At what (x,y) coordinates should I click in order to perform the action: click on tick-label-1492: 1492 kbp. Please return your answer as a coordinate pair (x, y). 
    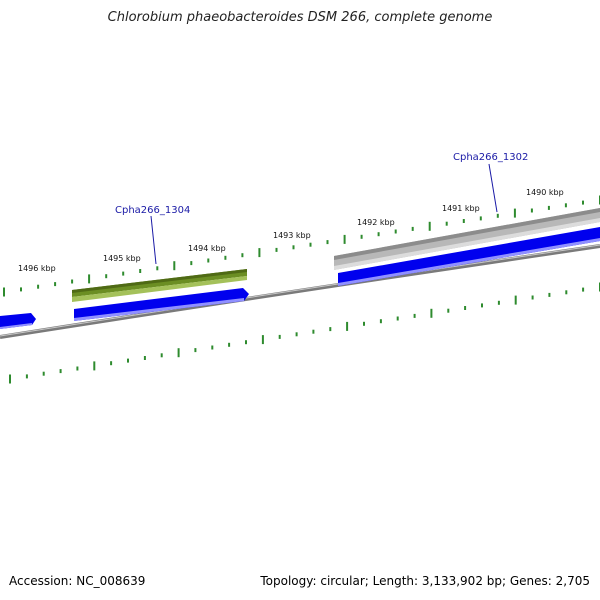
    Looking at the image, I should click on (376, 222).